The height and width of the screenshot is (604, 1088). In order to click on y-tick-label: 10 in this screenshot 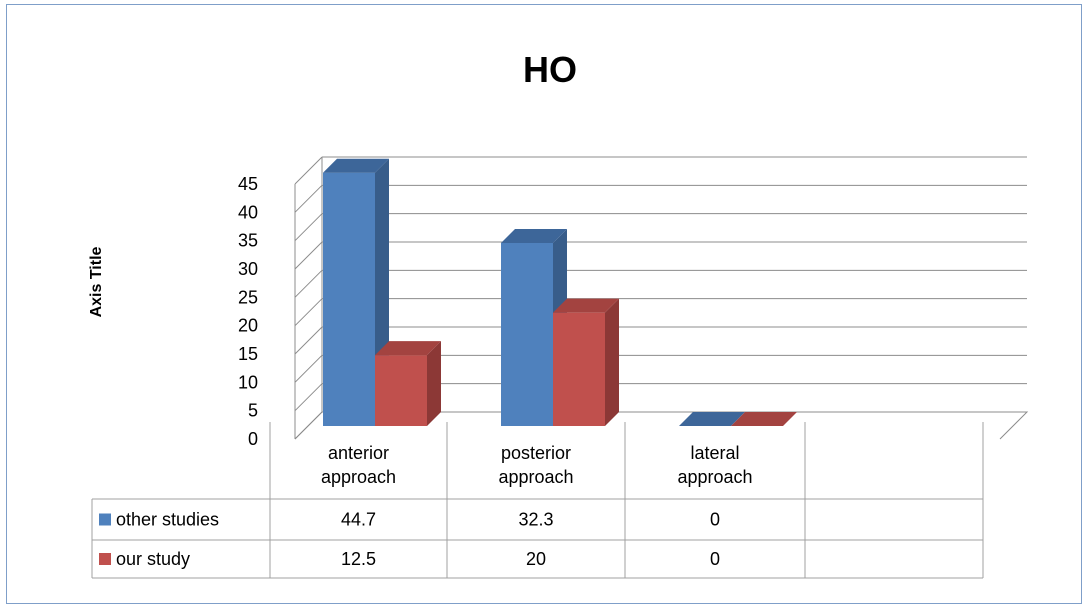, I will do `click(248, 382)`.